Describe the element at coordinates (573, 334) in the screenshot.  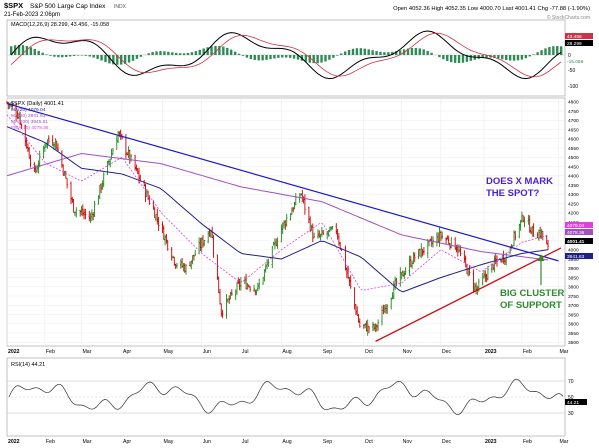
I see `price-y-tick-label: 3550` at that location.